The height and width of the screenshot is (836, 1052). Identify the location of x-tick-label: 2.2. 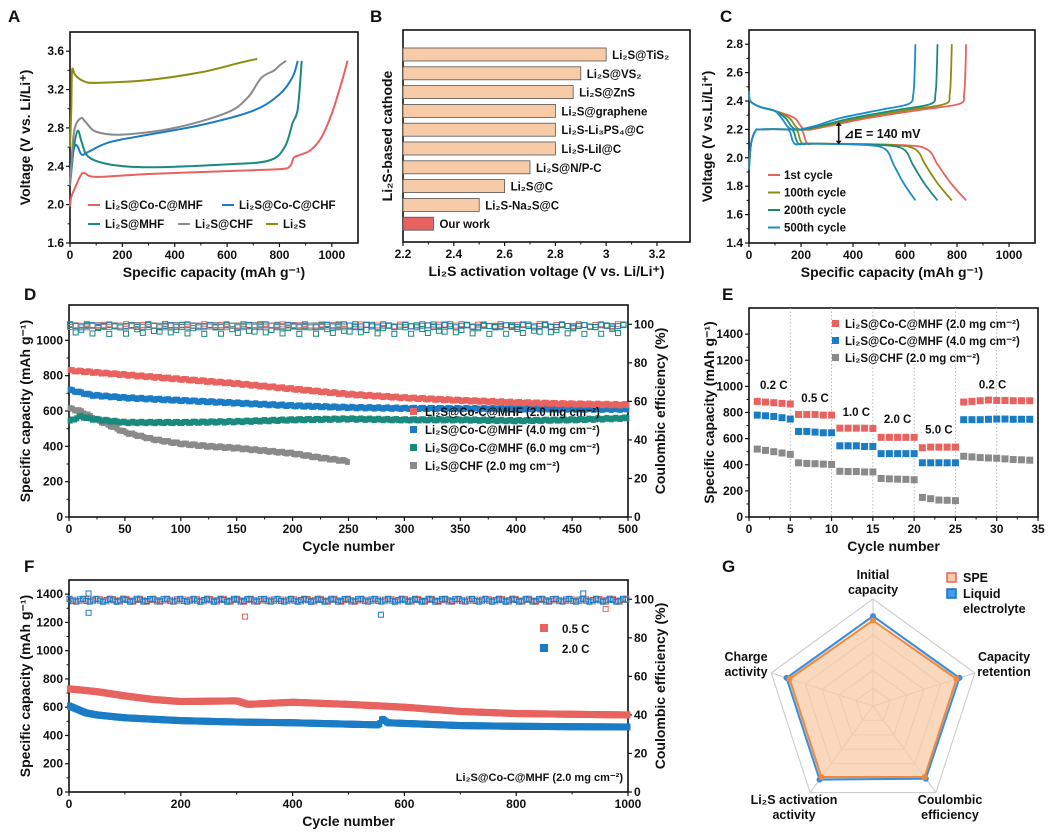
(403, 254).